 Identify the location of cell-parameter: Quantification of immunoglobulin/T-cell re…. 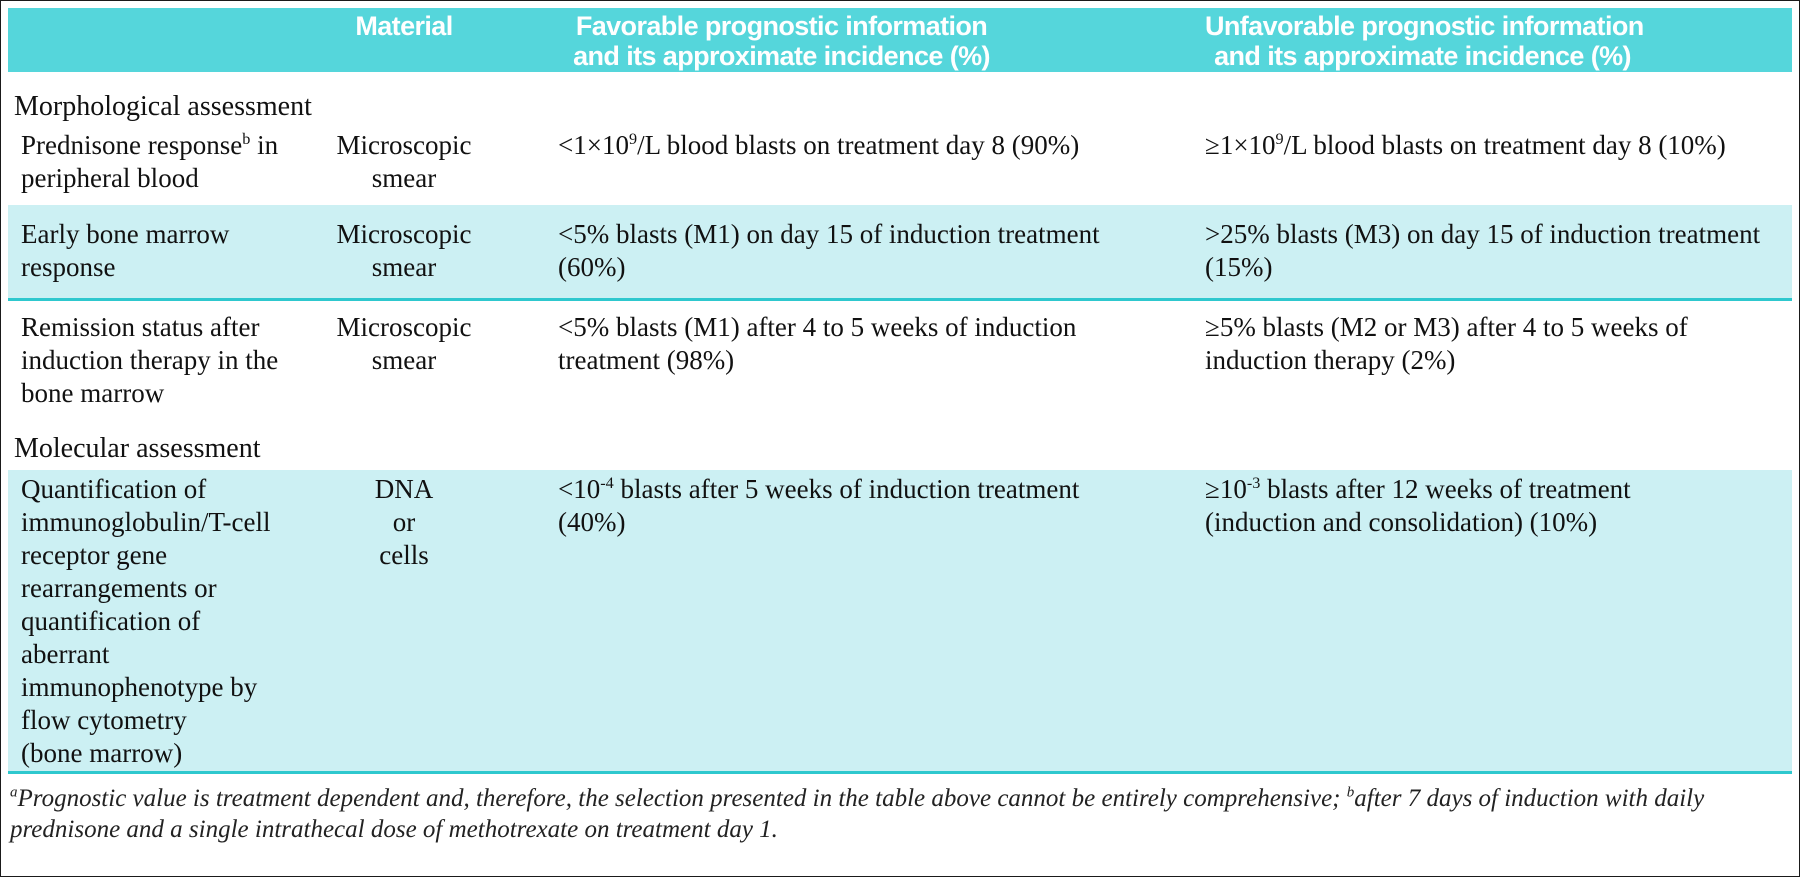
(146, 621).